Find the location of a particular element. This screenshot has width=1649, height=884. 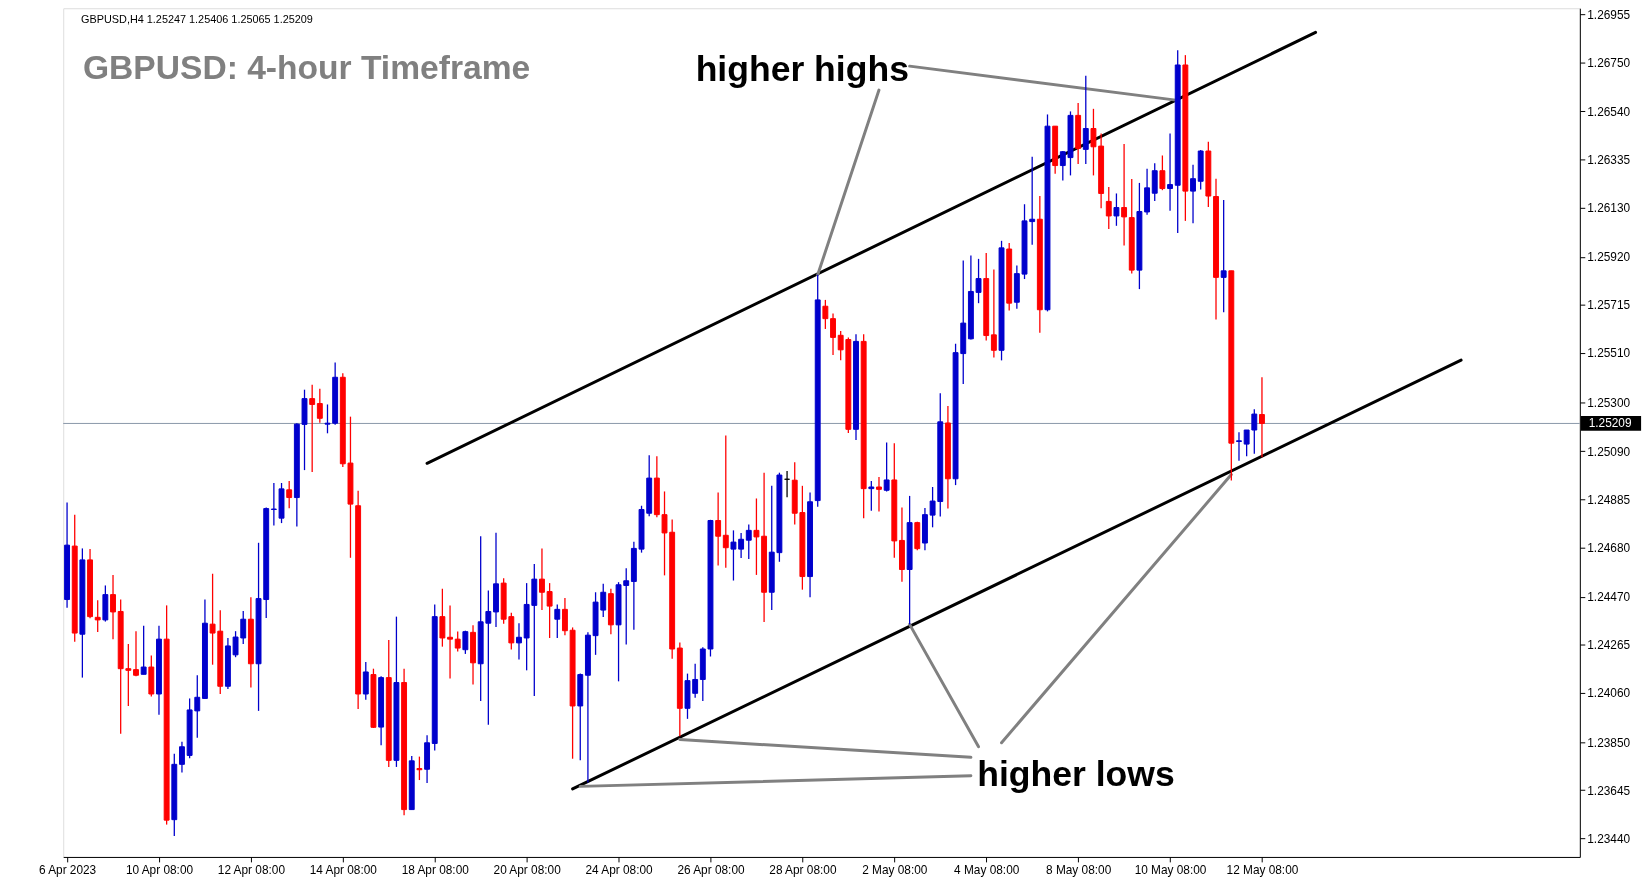

y-tick-label: 1.24680 is located at coordinates (1609, 547).